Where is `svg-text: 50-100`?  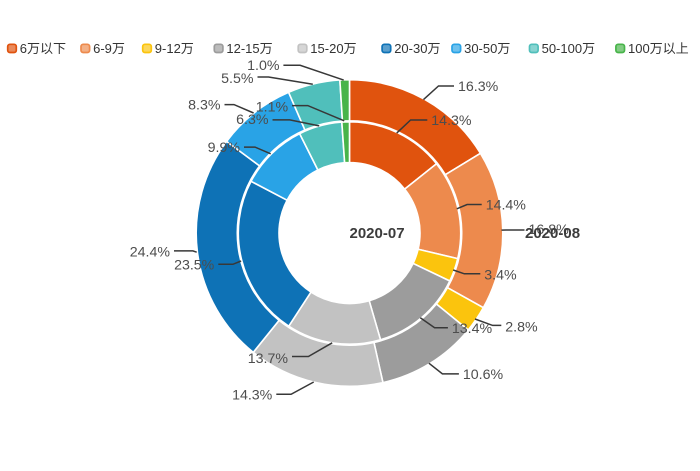 svg-text: 50-100 is located at coordinates (562, 48).